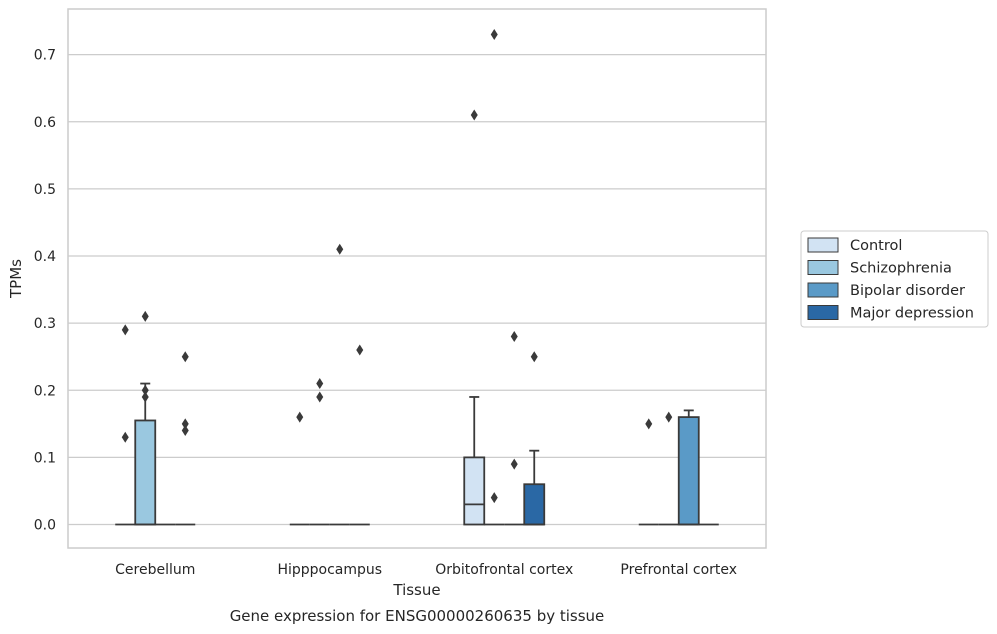 Image resolution: width=997 pixels, height=634 pixels. I want to click on legend-label: Bipolar disorder, so click(907, 291).